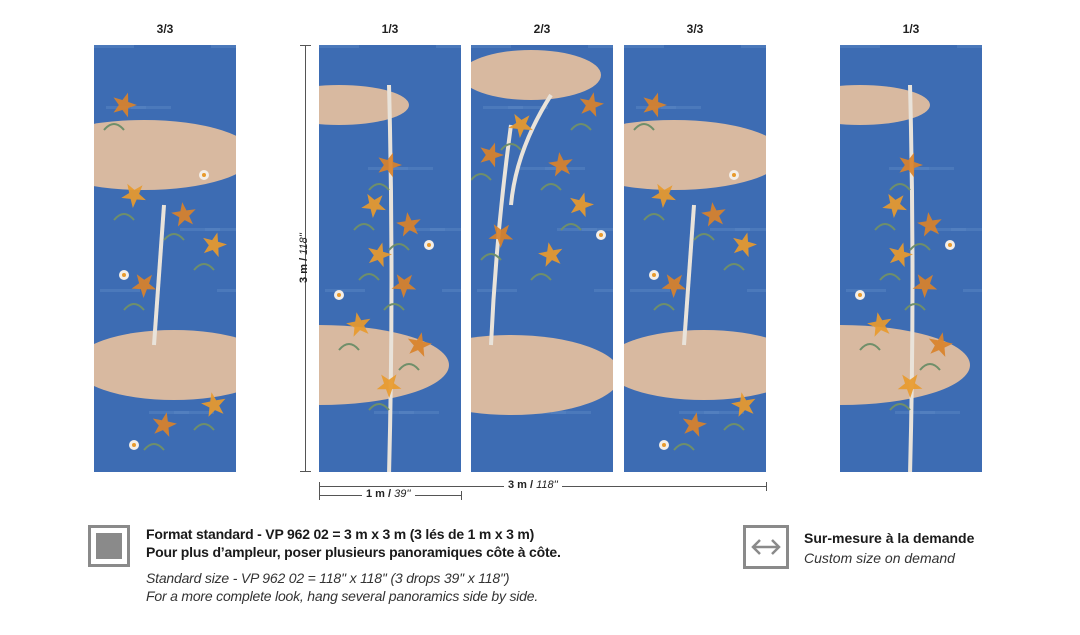  Describe the element at coordinates (319, 486) in the screenshot. I see `total-width-tick-left` at that location.